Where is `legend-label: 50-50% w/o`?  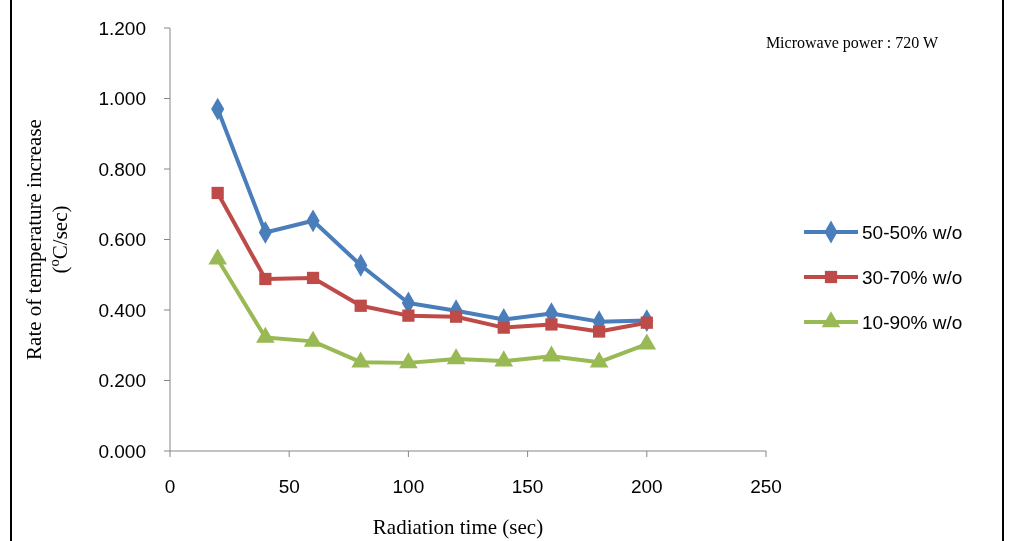 legend-label: 50-50% w/o is located at coordinates (912, 232).